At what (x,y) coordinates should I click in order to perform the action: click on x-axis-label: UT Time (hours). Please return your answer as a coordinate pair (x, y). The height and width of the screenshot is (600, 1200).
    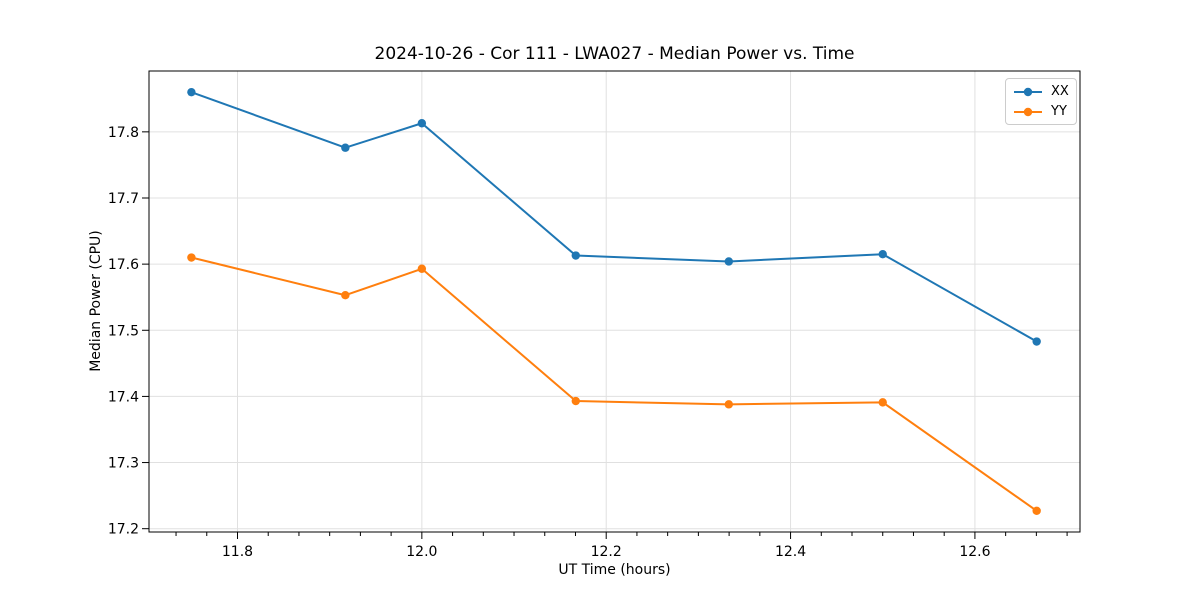
    Looking at the image, I should click on (614, 570).